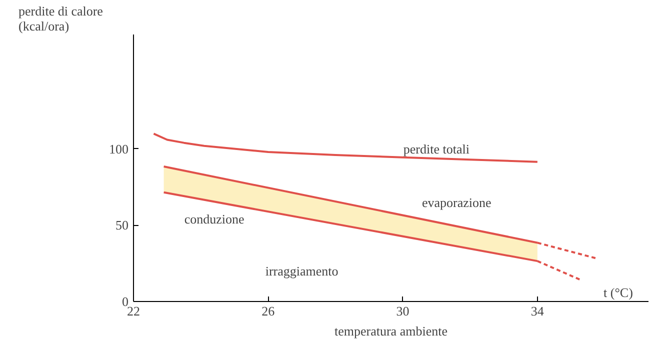 The image size is (662, 341). I want to click on x-tick-label: 26, so click(269, 311).